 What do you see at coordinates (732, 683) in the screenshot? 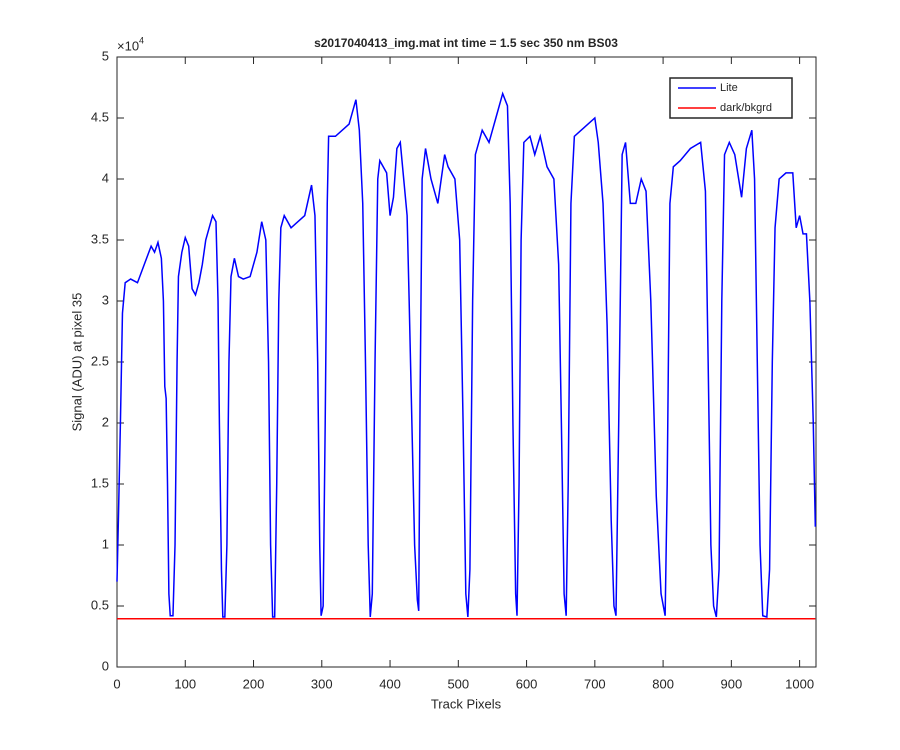
I see `x-tick-label: 900` at bounding box center [732, 683].